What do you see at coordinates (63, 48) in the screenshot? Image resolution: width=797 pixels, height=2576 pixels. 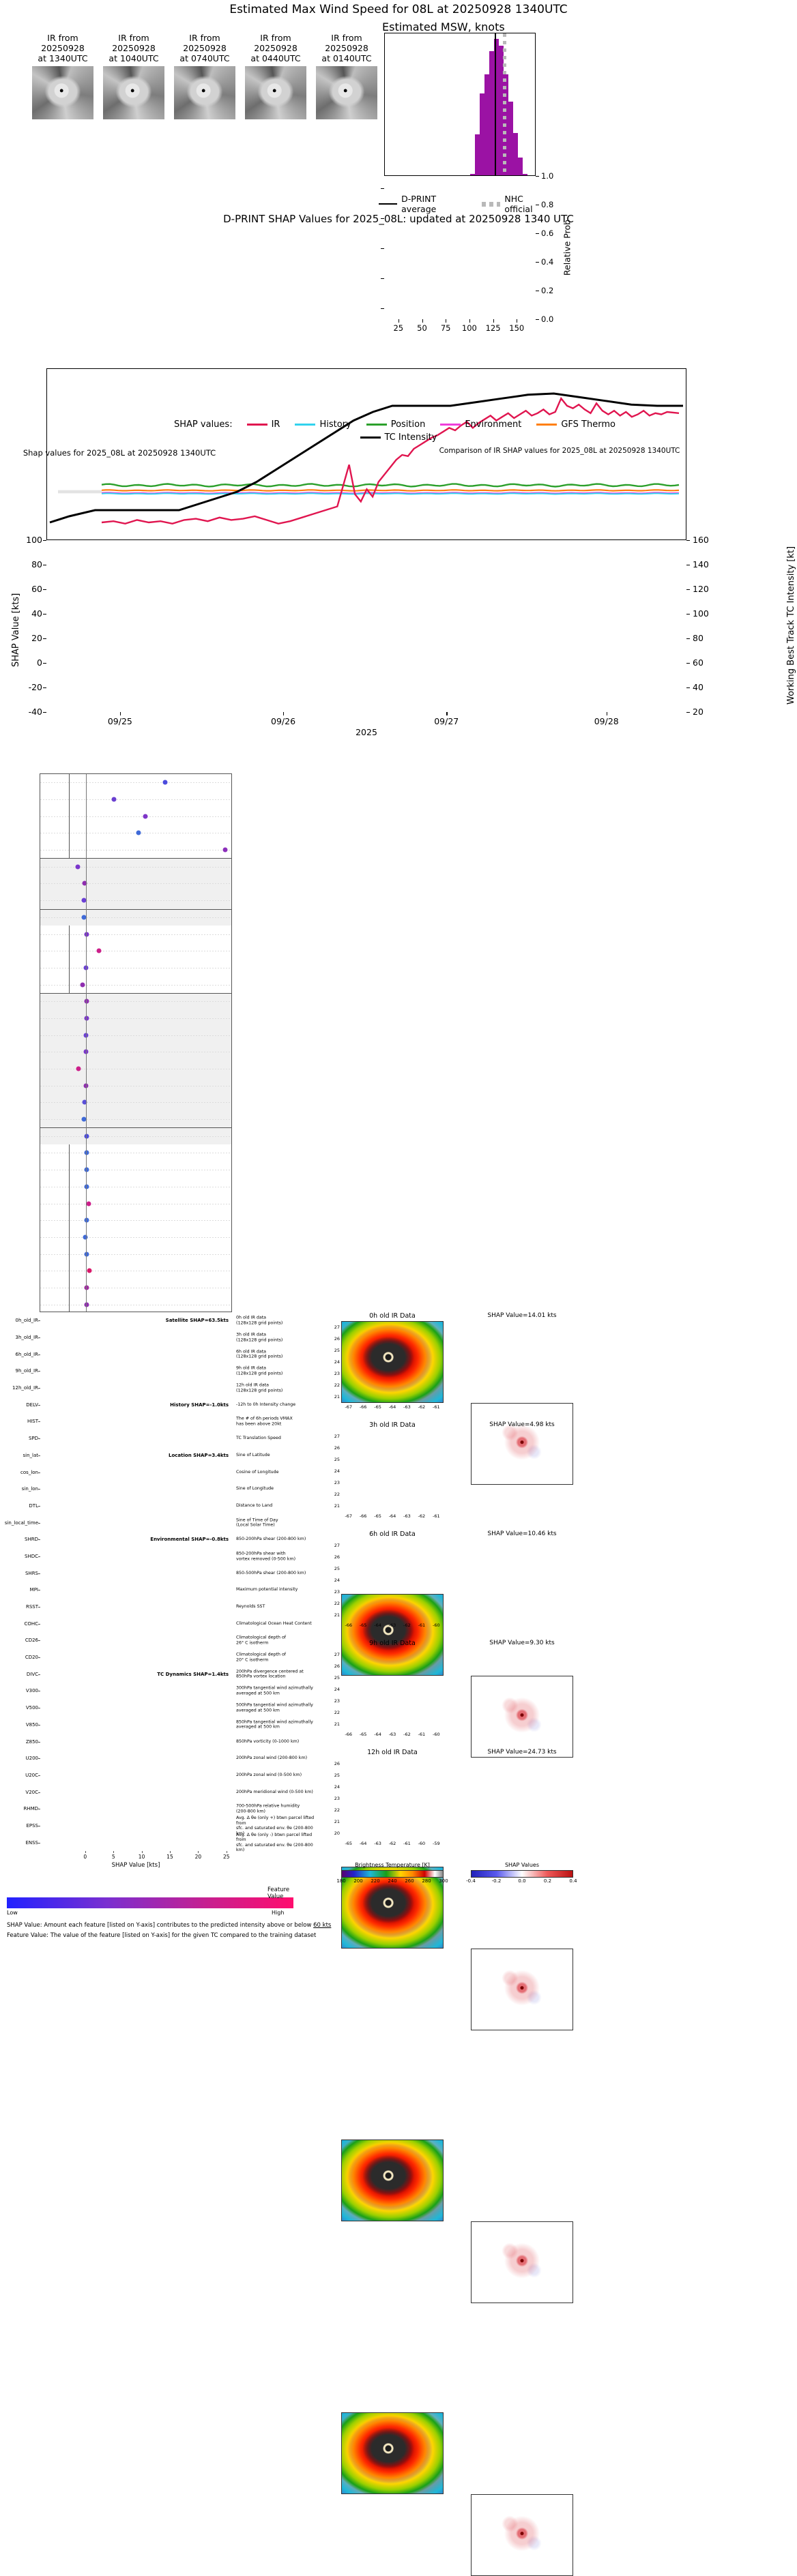 I see `ir-caption-line: 20250928` at bounding box center [63, 48].